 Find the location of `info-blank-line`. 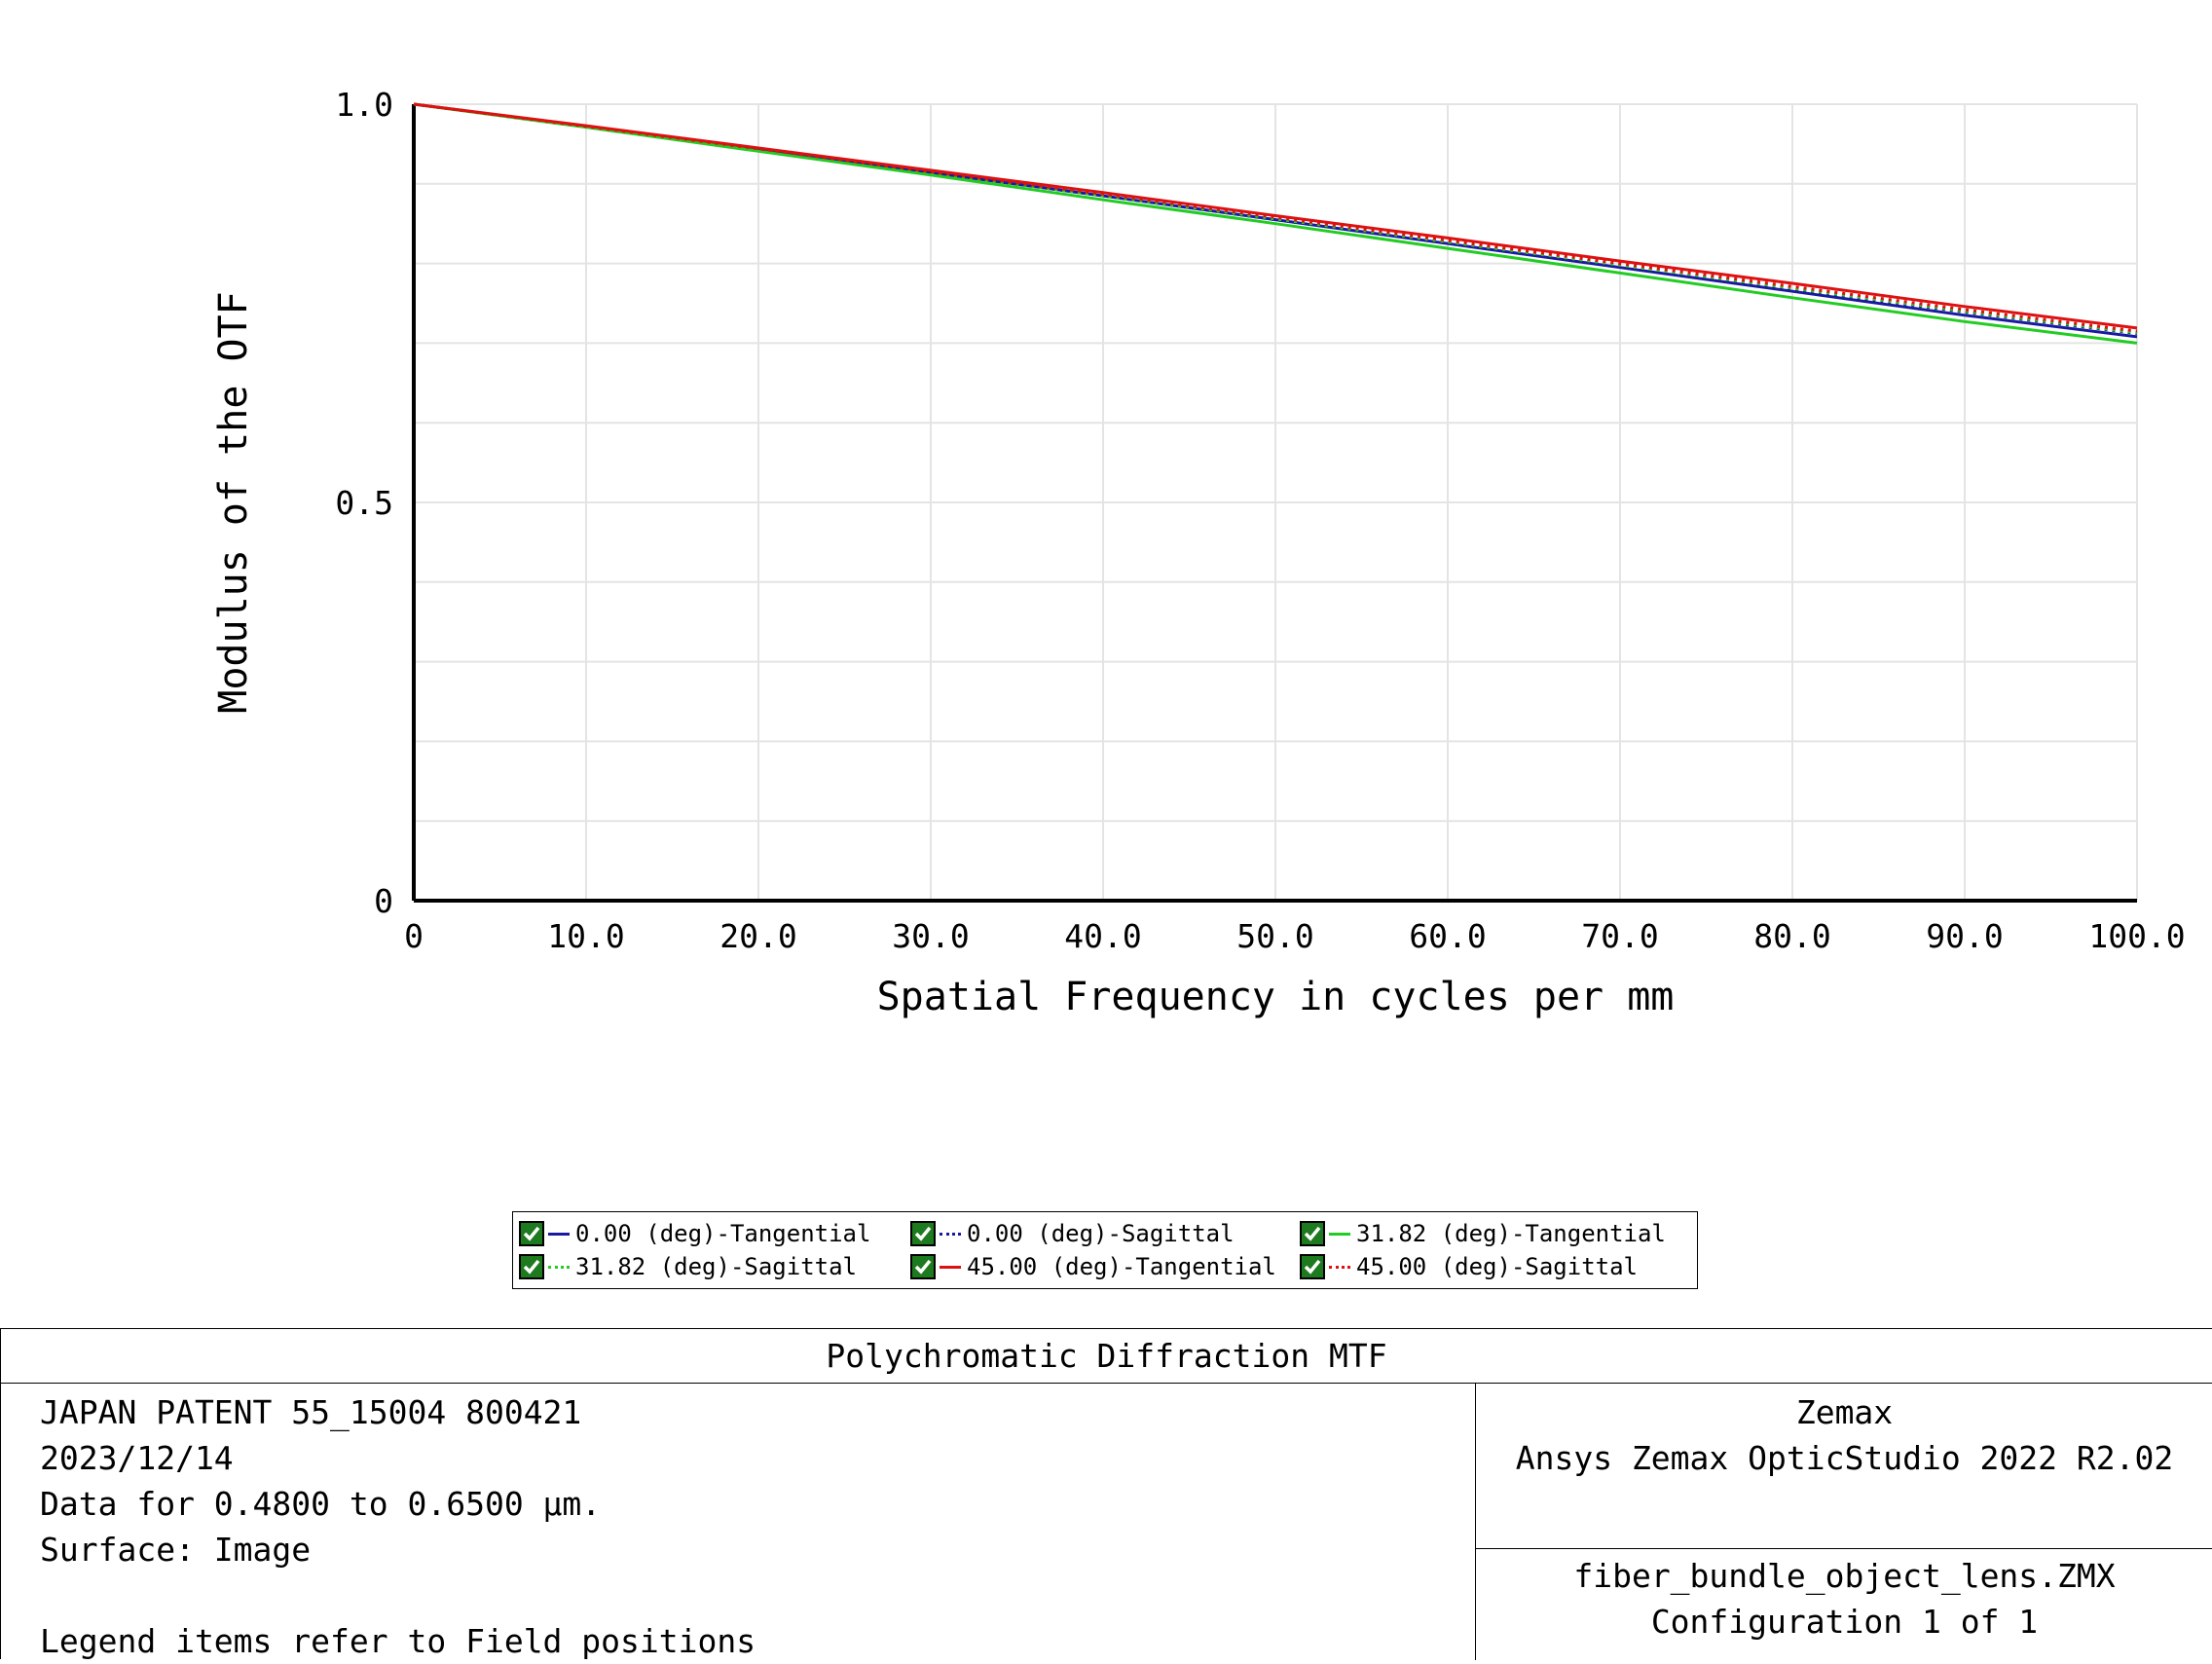

info-blank-line is located at coordinates (398, 1595).